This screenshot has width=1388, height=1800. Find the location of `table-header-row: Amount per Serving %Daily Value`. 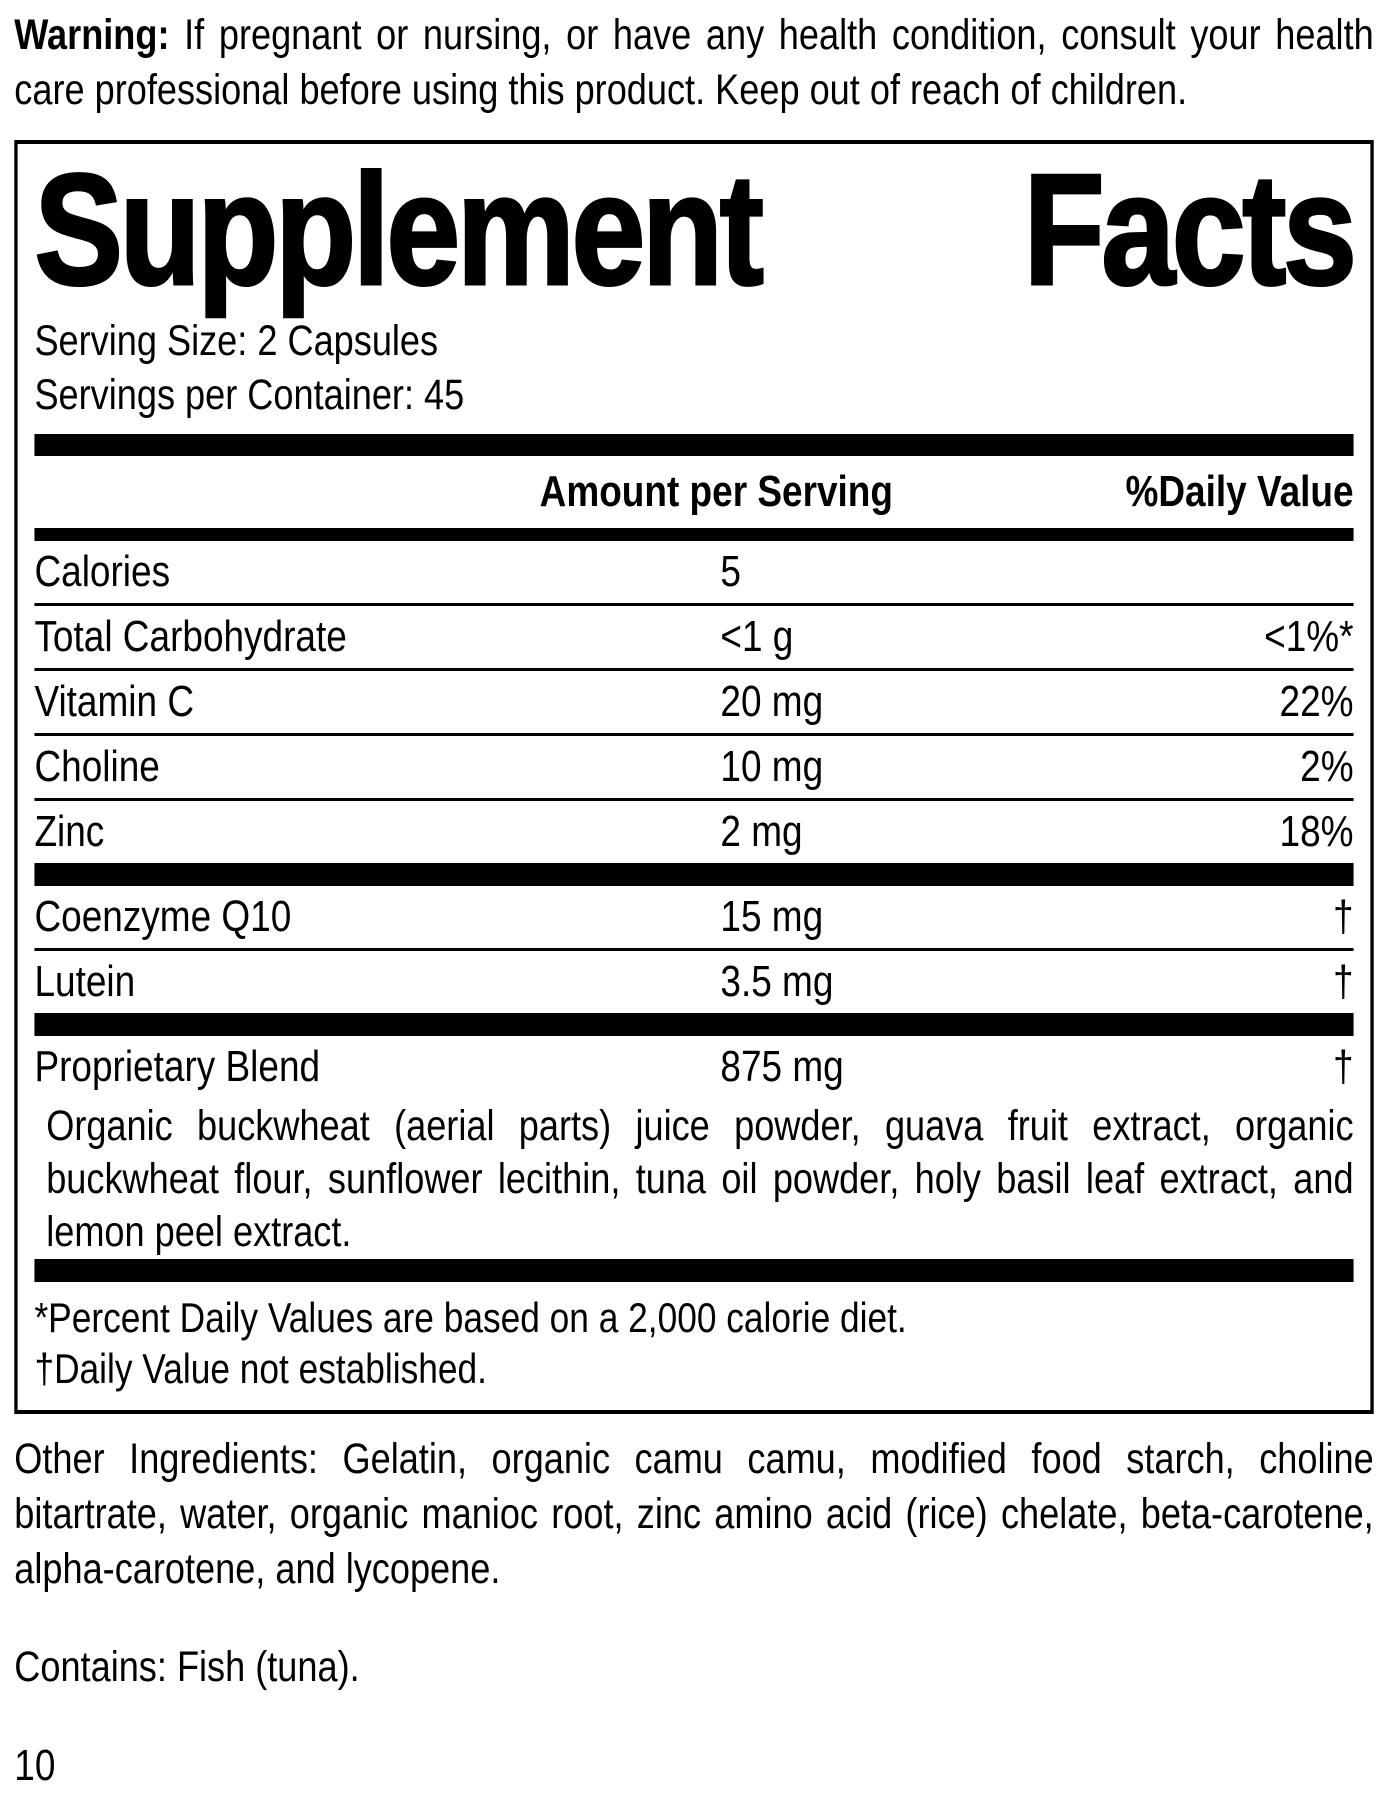

table-header-row: Amount per Serving %Daily Value is located at coordinates (694, 492).